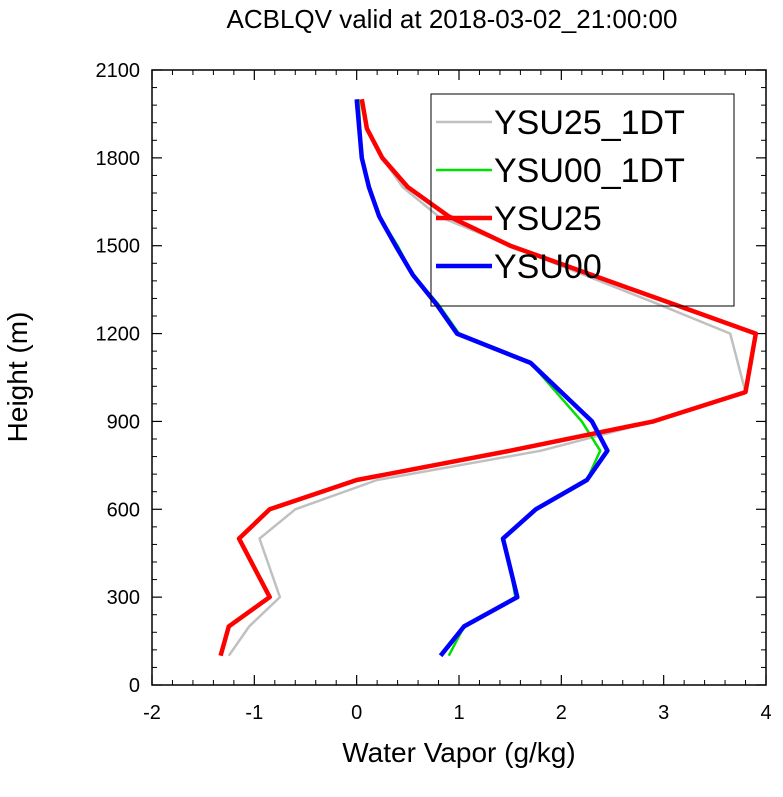  Describe the element at coordinates (118, 247) in the screenshot. I see `y-tick-label: 1500` at that location.